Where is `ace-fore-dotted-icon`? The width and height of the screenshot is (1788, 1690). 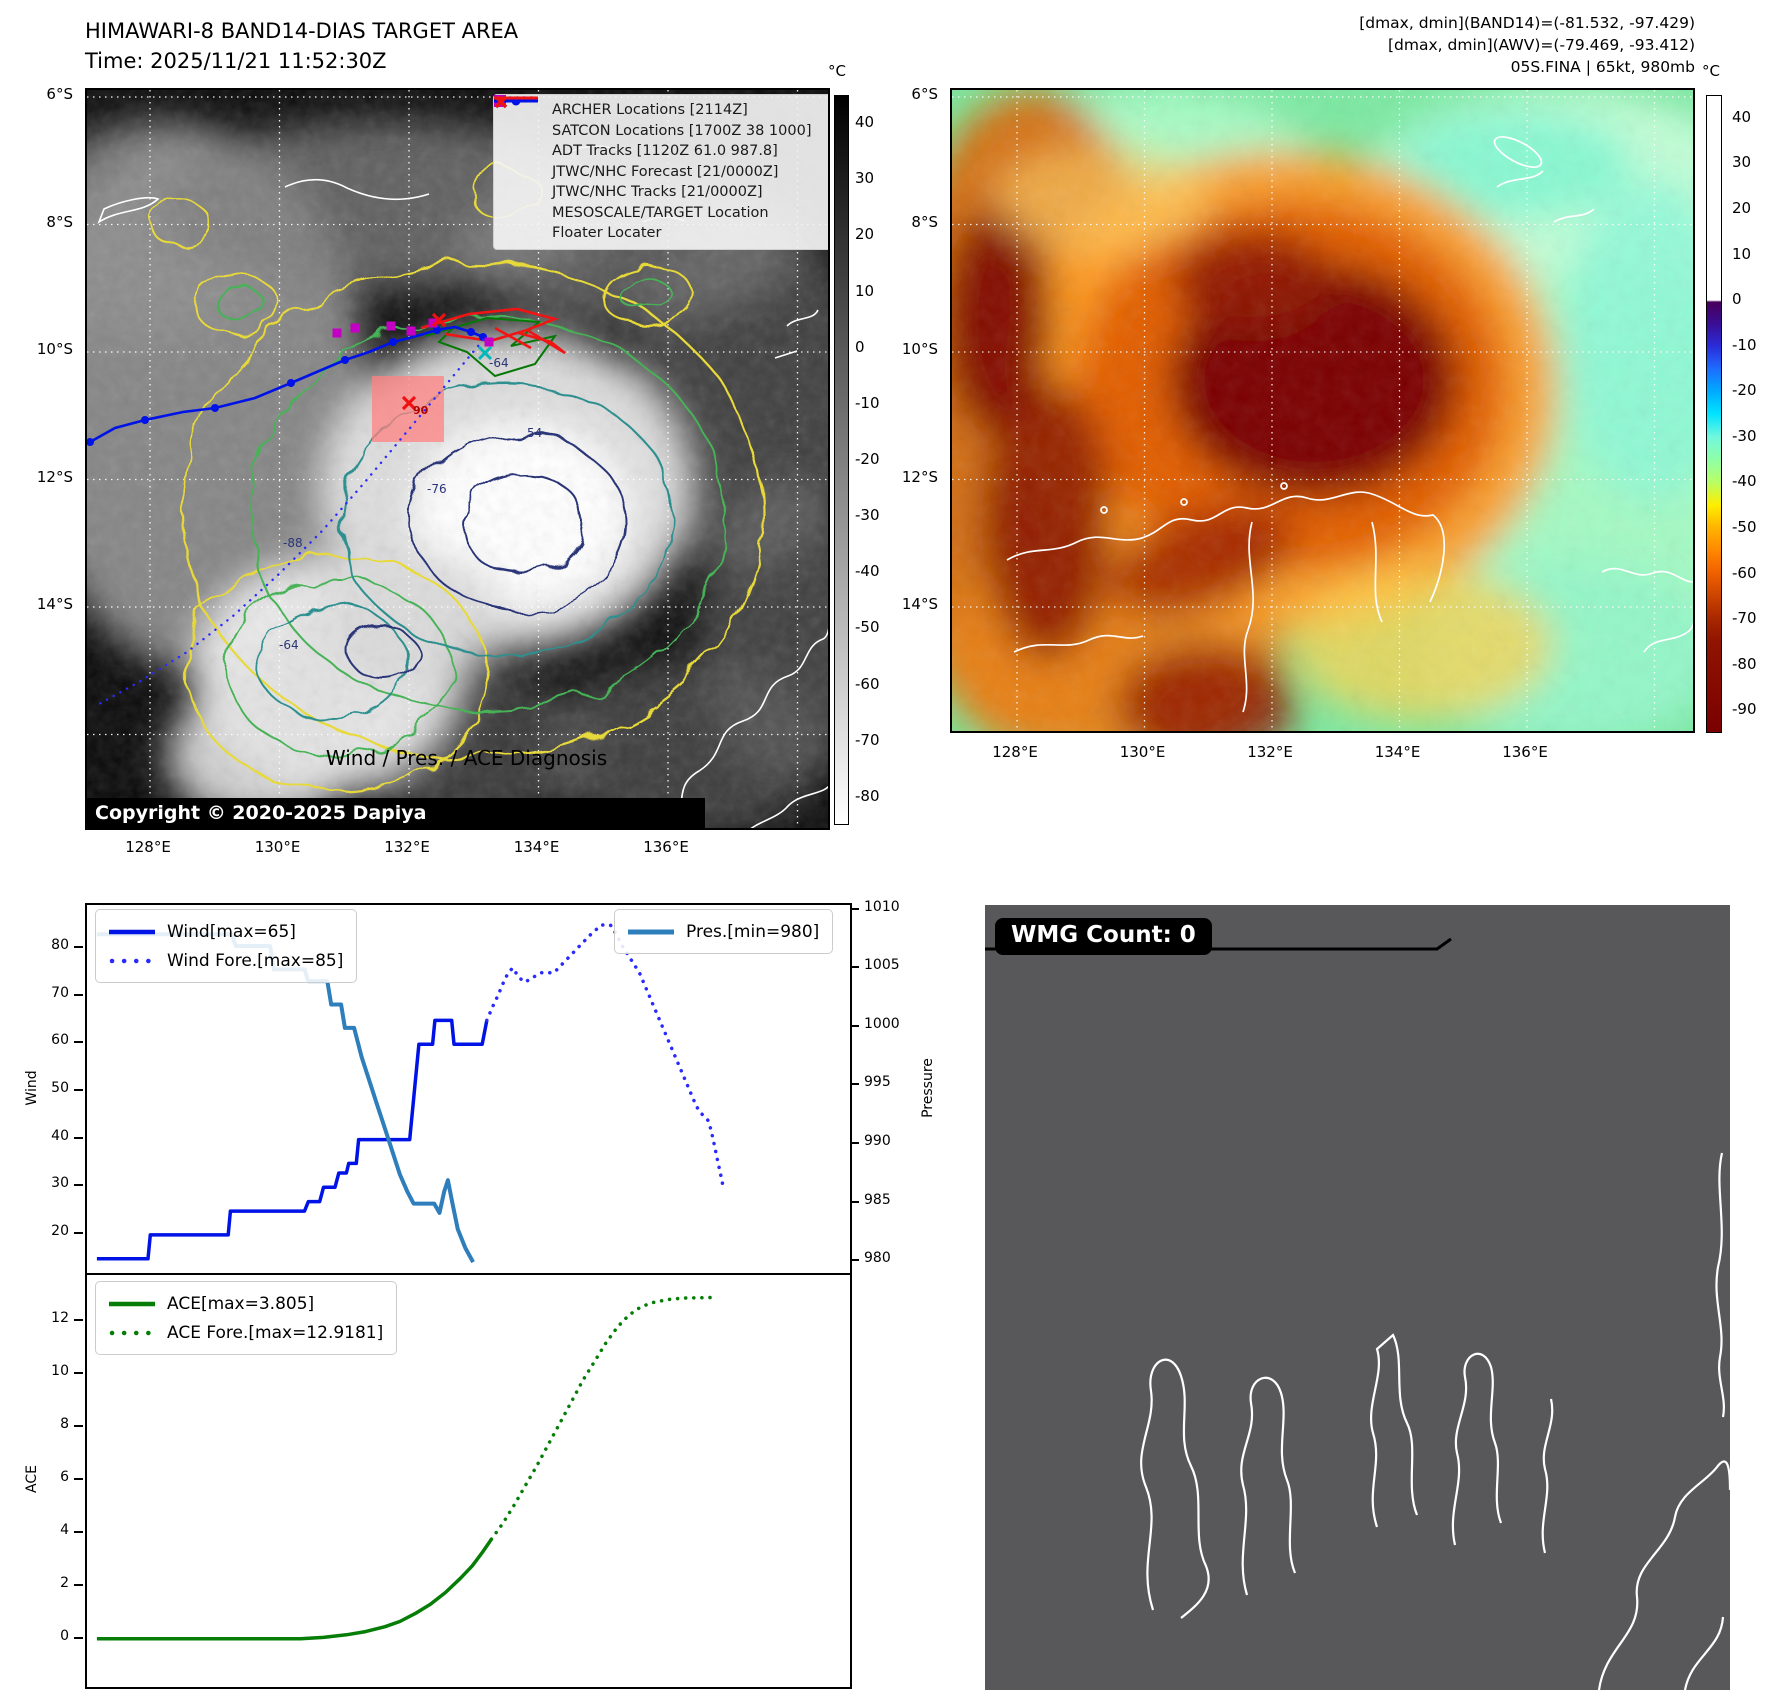 ace-fore-dotted-icon is located at coordinates (138, 1333).